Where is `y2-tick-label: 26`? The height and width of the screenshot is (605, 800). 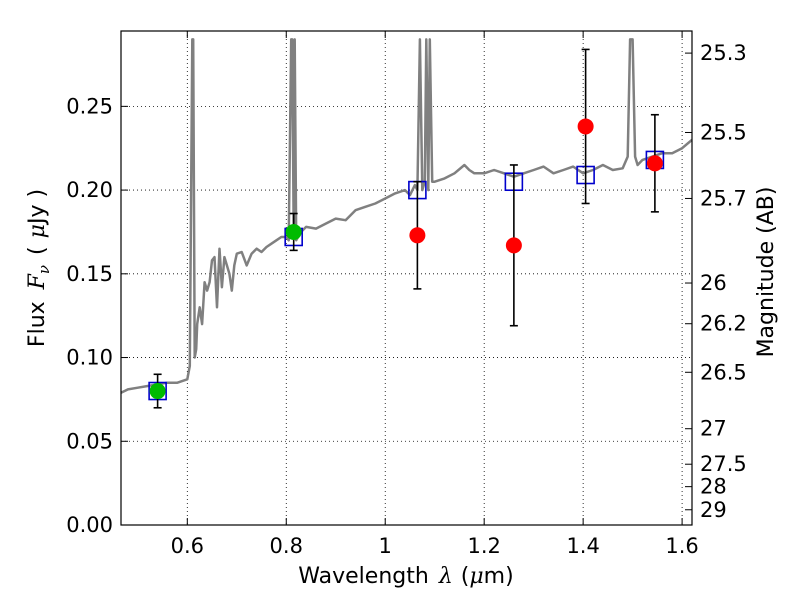
y2-tick-label: 26 is located at coordinates (713, 283).